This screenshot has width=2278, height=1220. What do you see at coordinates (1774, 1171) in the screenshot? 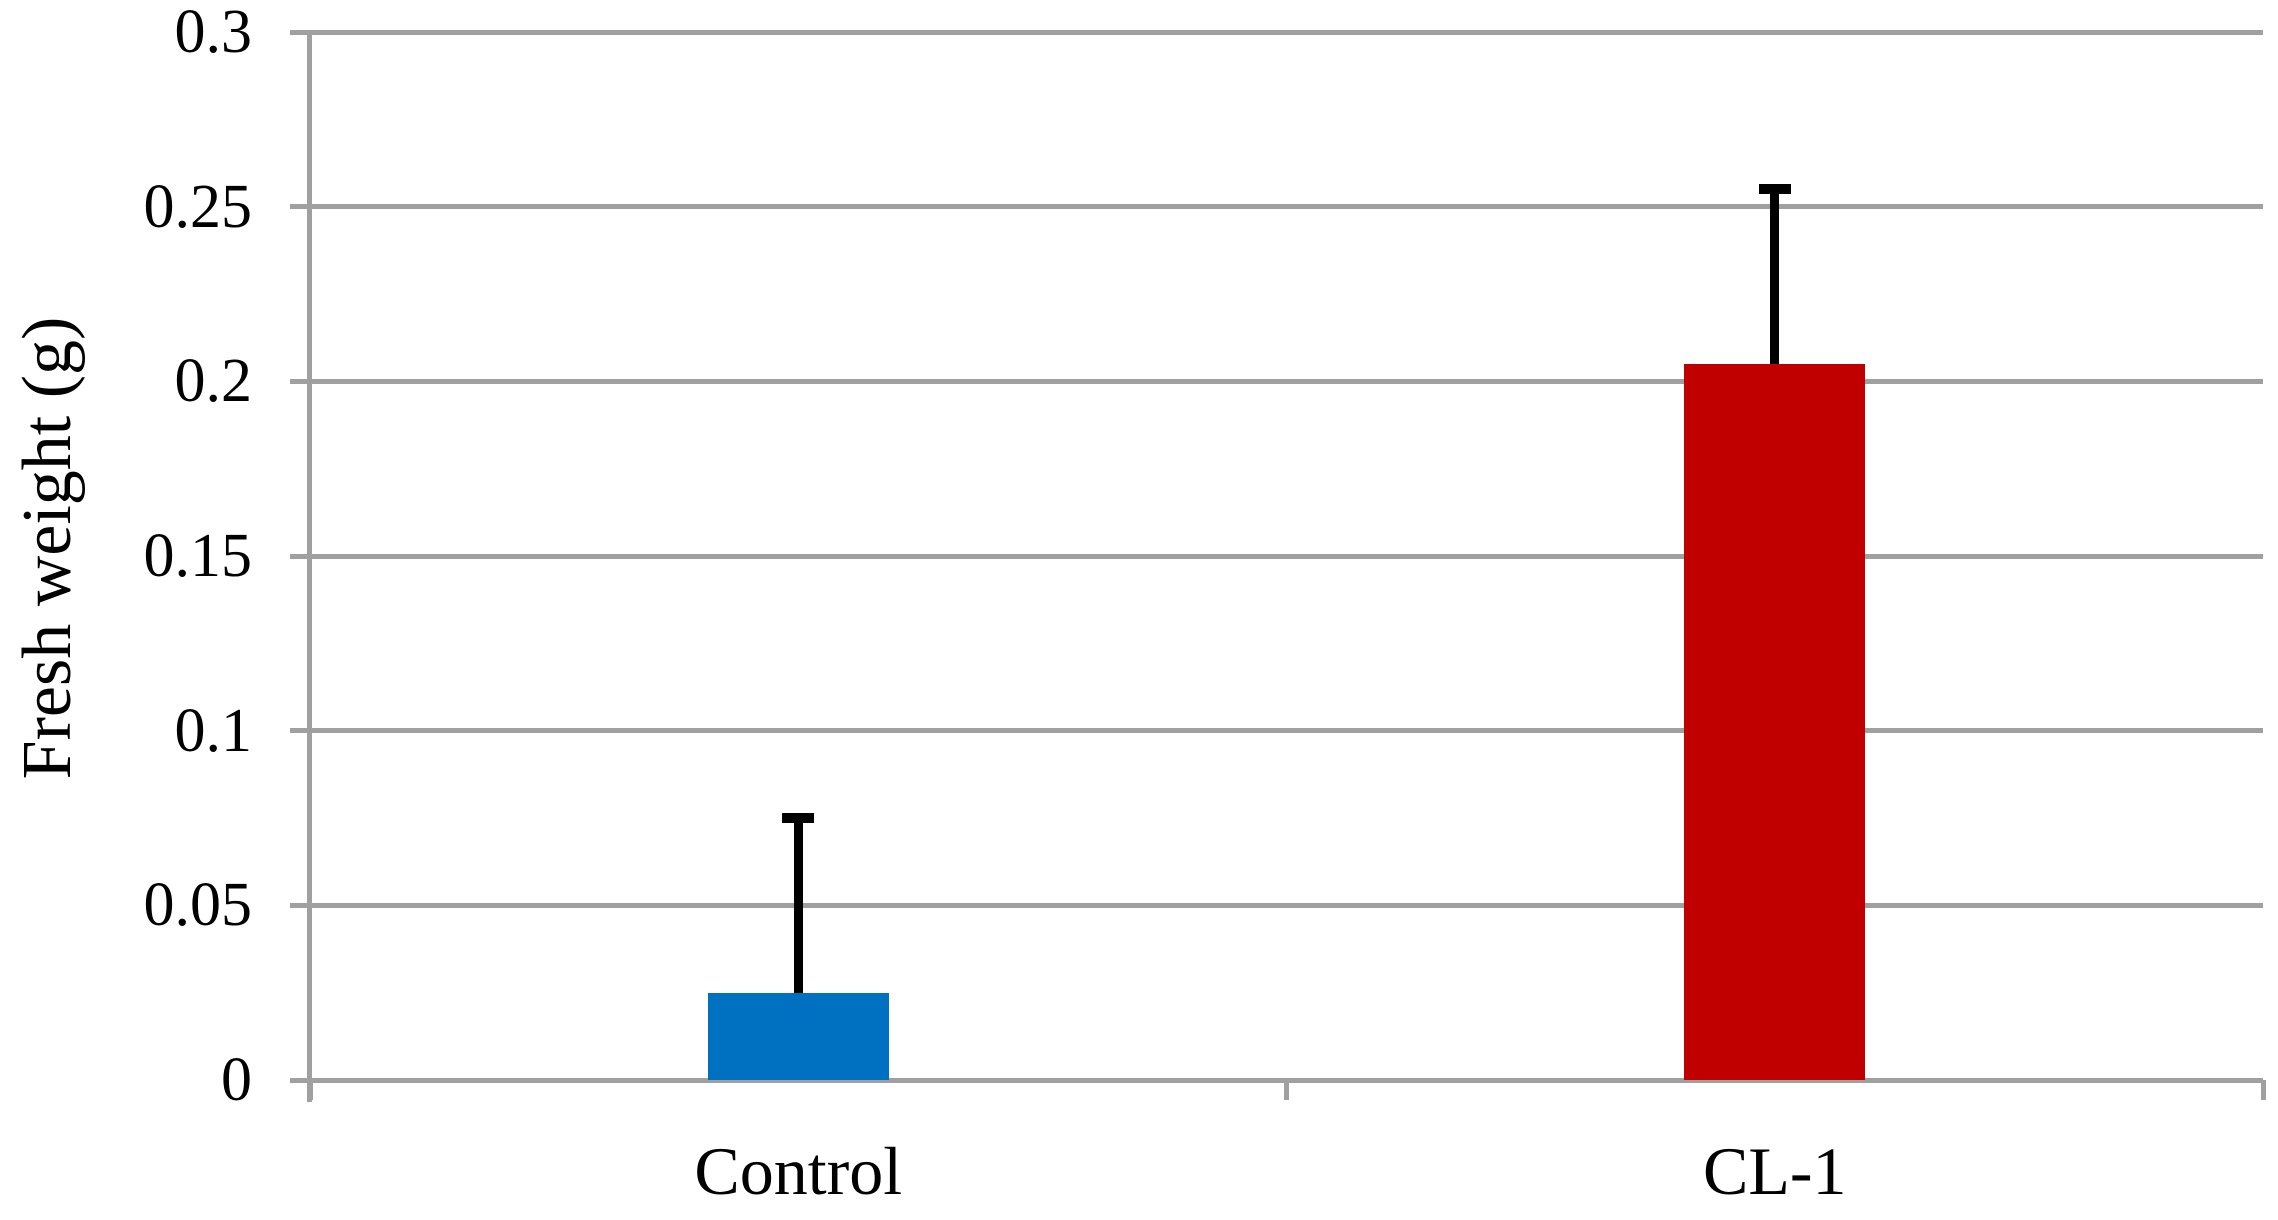
I see `category-label: CL-1` at bounding box center [1774, 1171].